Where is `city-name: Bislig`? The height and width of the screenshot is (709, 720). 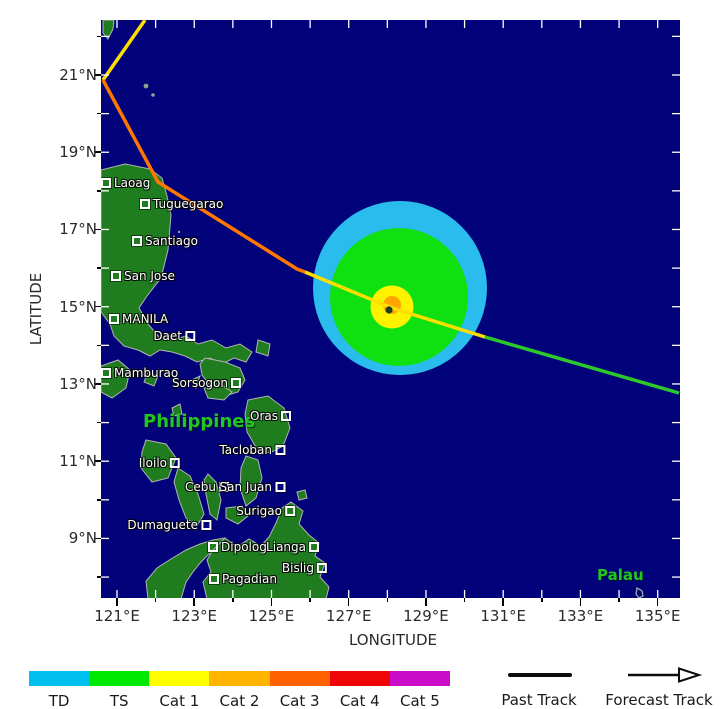 city-name: Bislig is located at coordinates (297, 568).